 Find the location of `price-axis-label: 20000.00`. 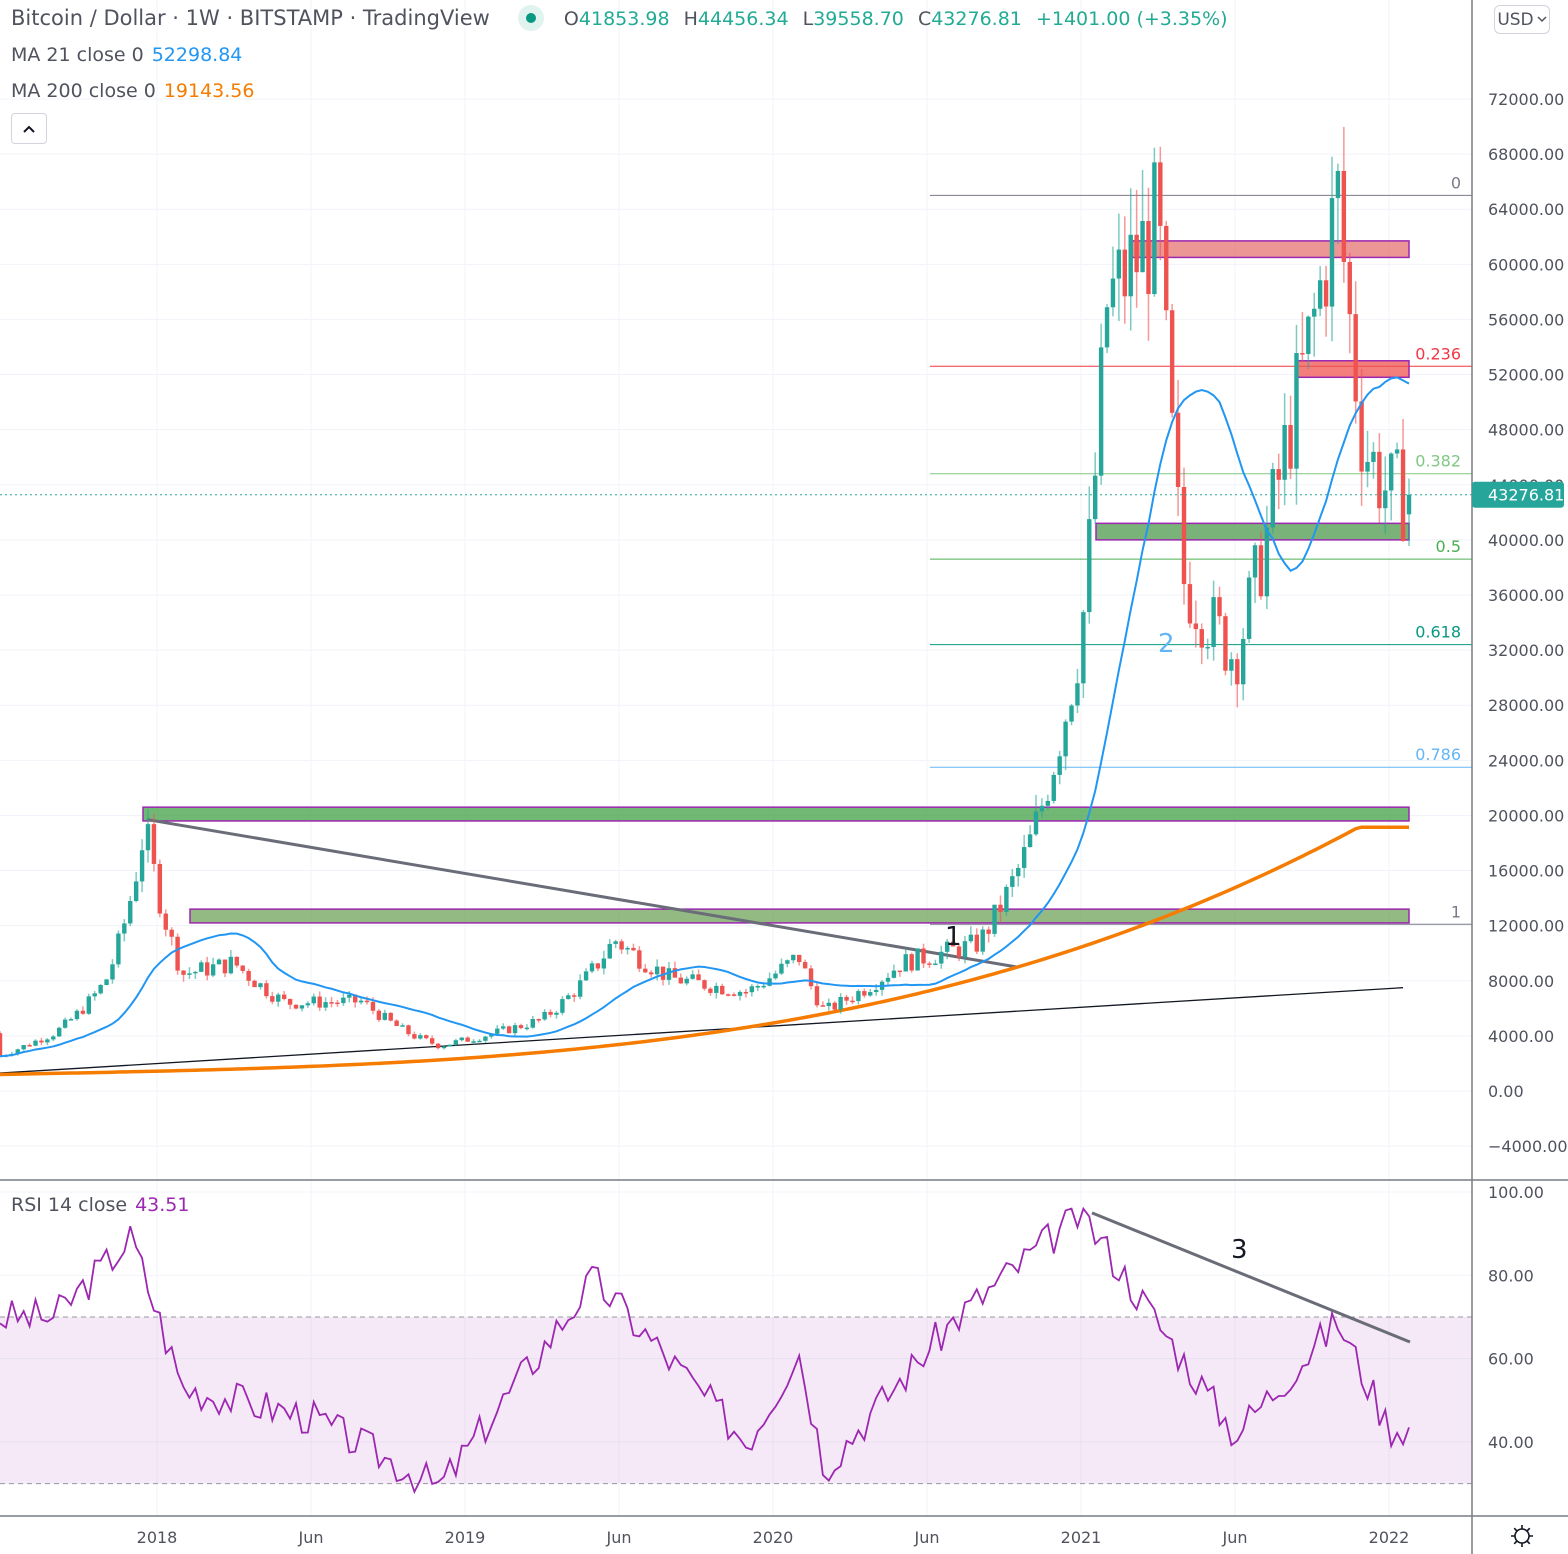

price-axis-label: 20000.00 is located at coordinates (1526, 815).